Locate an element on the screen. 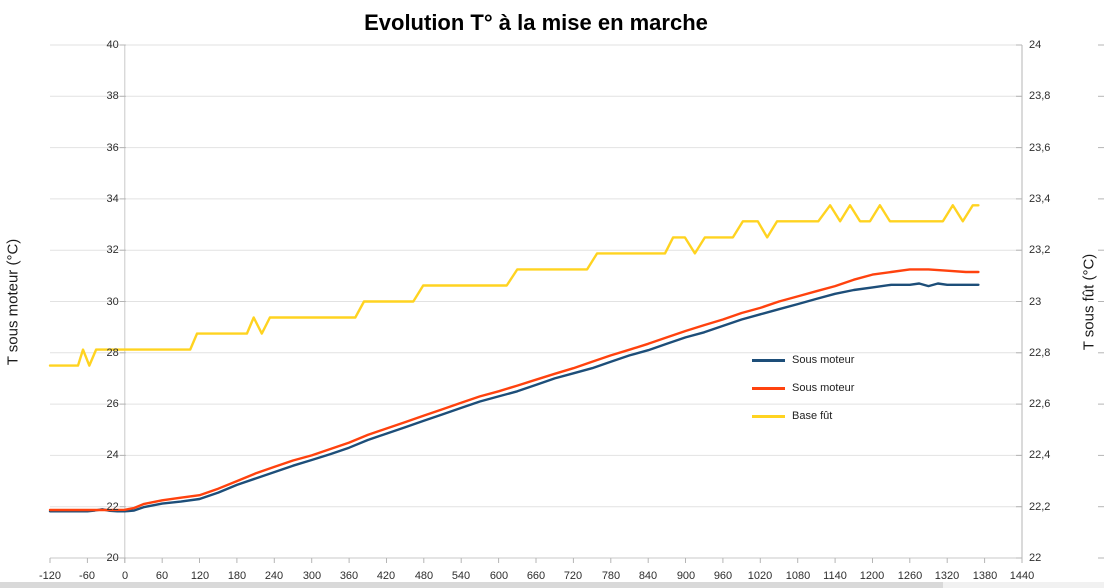 This screenshot has height=588, width=1104. right-tick-label: 23,6 is located at coordinates (1040, 148).